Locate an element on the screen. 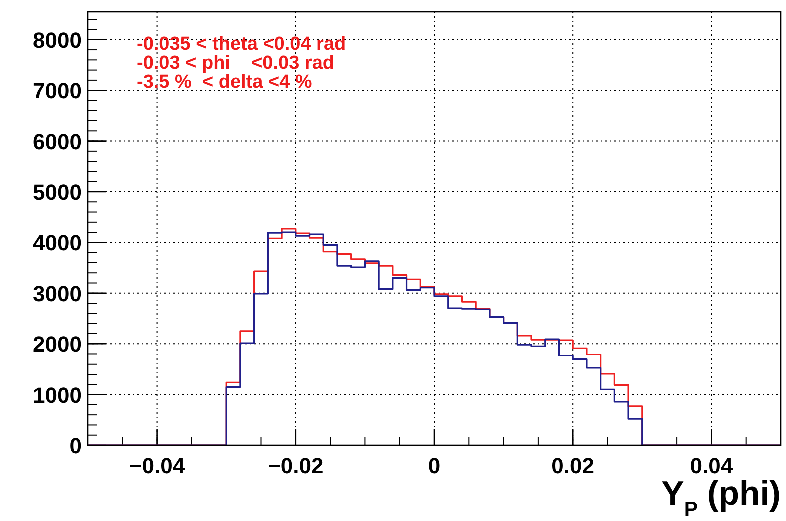 This screenshot has width=786, height=521. y-tick-label: 1000 is located at coordinates (57, 395).